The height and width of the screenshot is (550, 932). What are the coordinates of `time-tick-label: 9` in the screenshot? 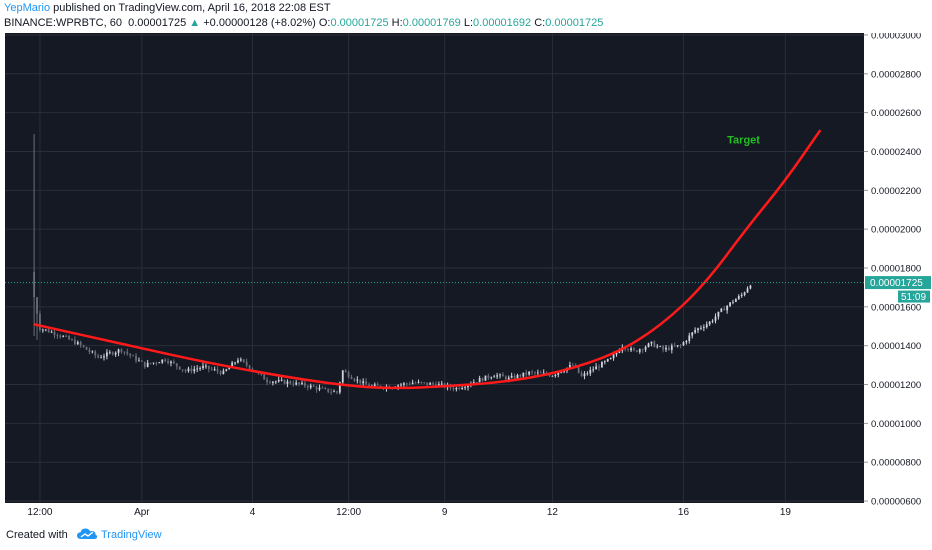 It's located at (445, 512).